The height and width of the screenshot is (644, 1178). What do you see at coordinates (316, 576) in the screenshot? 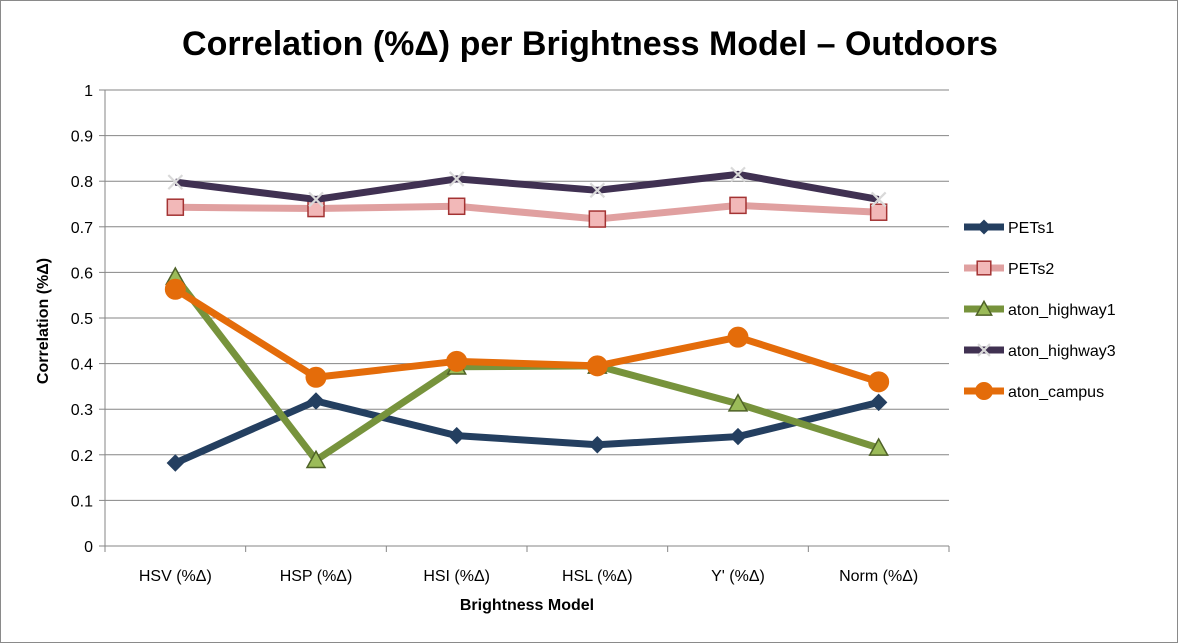
I see `x-tick-label: HSP (%Δ)` at bounding box center [316, 576].